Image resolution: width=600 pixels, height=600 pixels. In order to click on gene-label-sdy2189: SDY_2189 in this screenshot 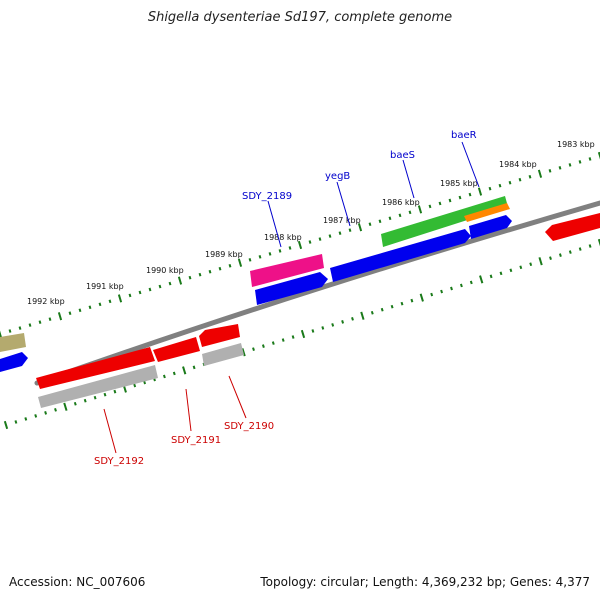, I will do `click(267, 196)`.